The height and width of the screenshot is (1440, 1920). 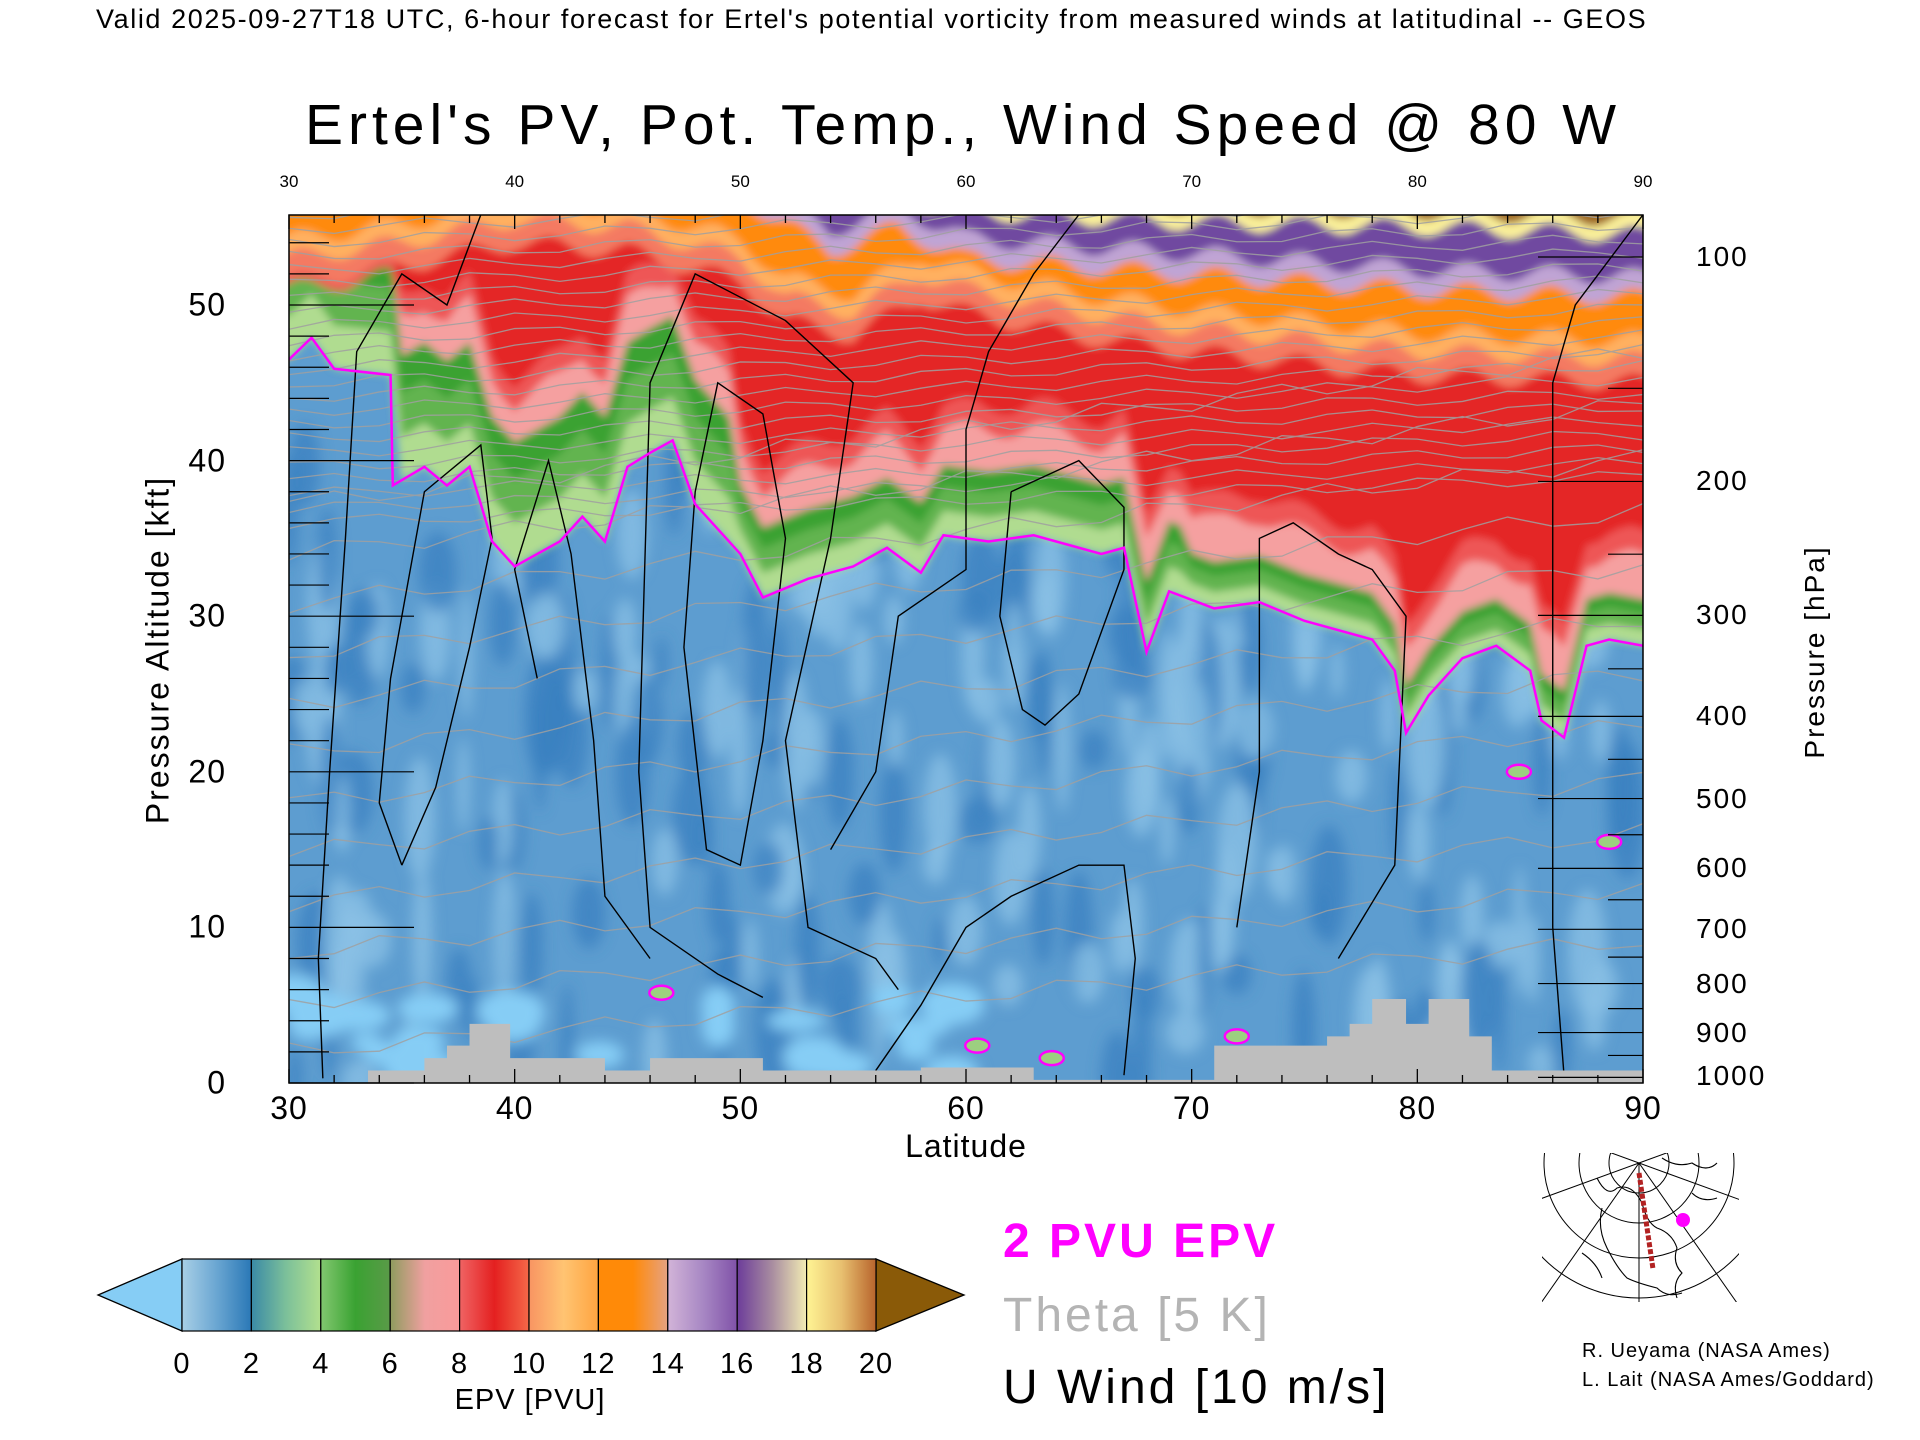 I want to click on colorbar-tick-label: 14, so click(x=667, y=1364).